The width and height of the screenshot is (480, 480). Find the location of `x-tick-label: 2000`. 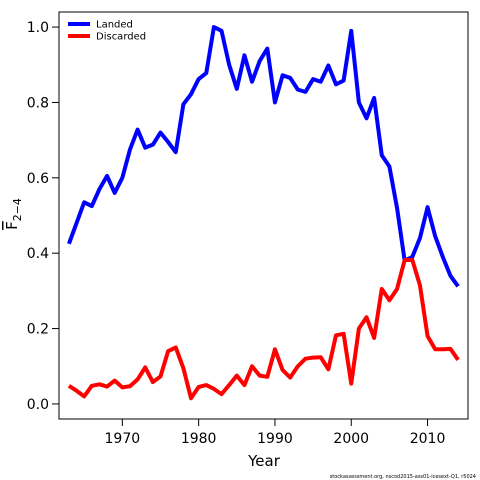

x-tick-label: 2000 is located at coordinates (351, 439).